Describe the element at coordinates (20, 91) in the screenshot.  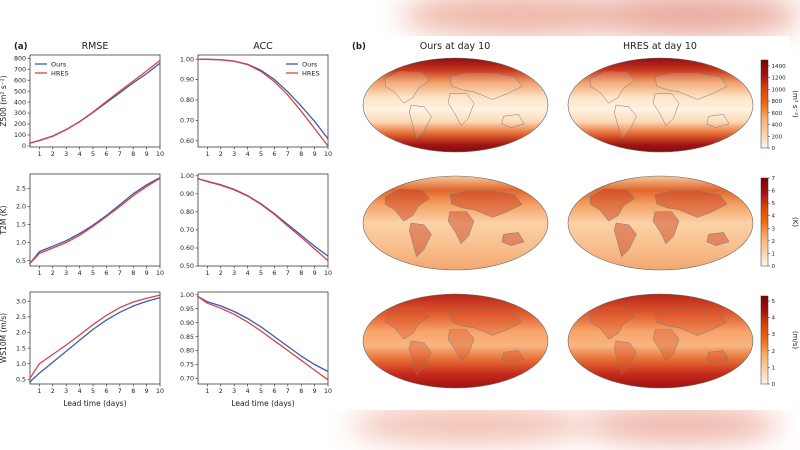
I see `y-tick-label: 500` at that location.